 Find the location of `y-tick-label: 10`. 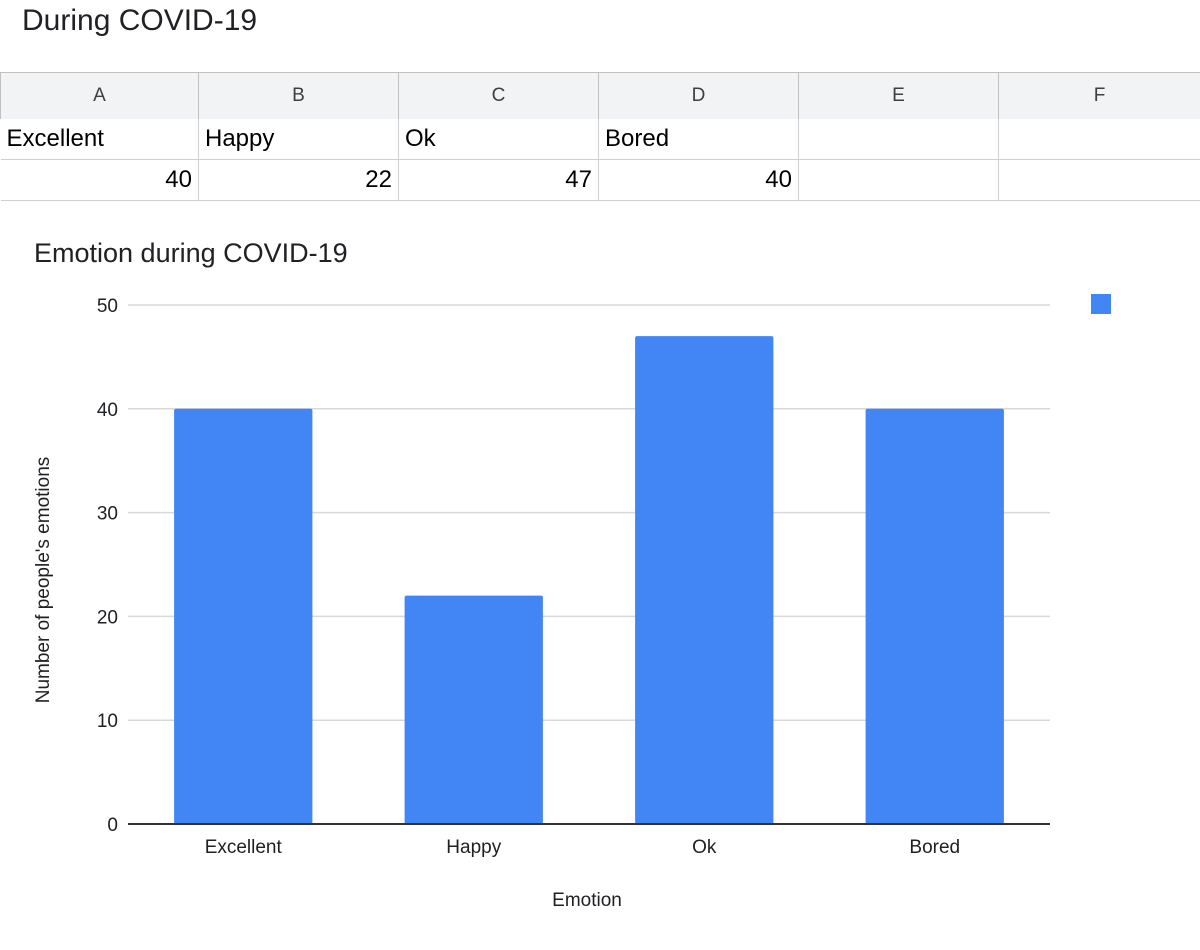

y-tick-label: 10 is located at coordinates (107, 721).